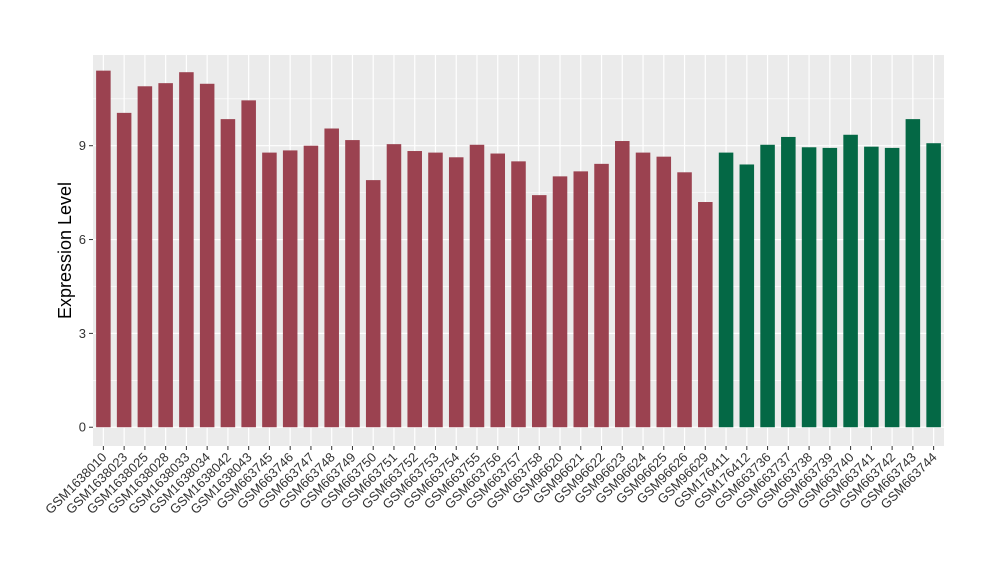  I want to click on bar-GSM96624, so click(643, 290).